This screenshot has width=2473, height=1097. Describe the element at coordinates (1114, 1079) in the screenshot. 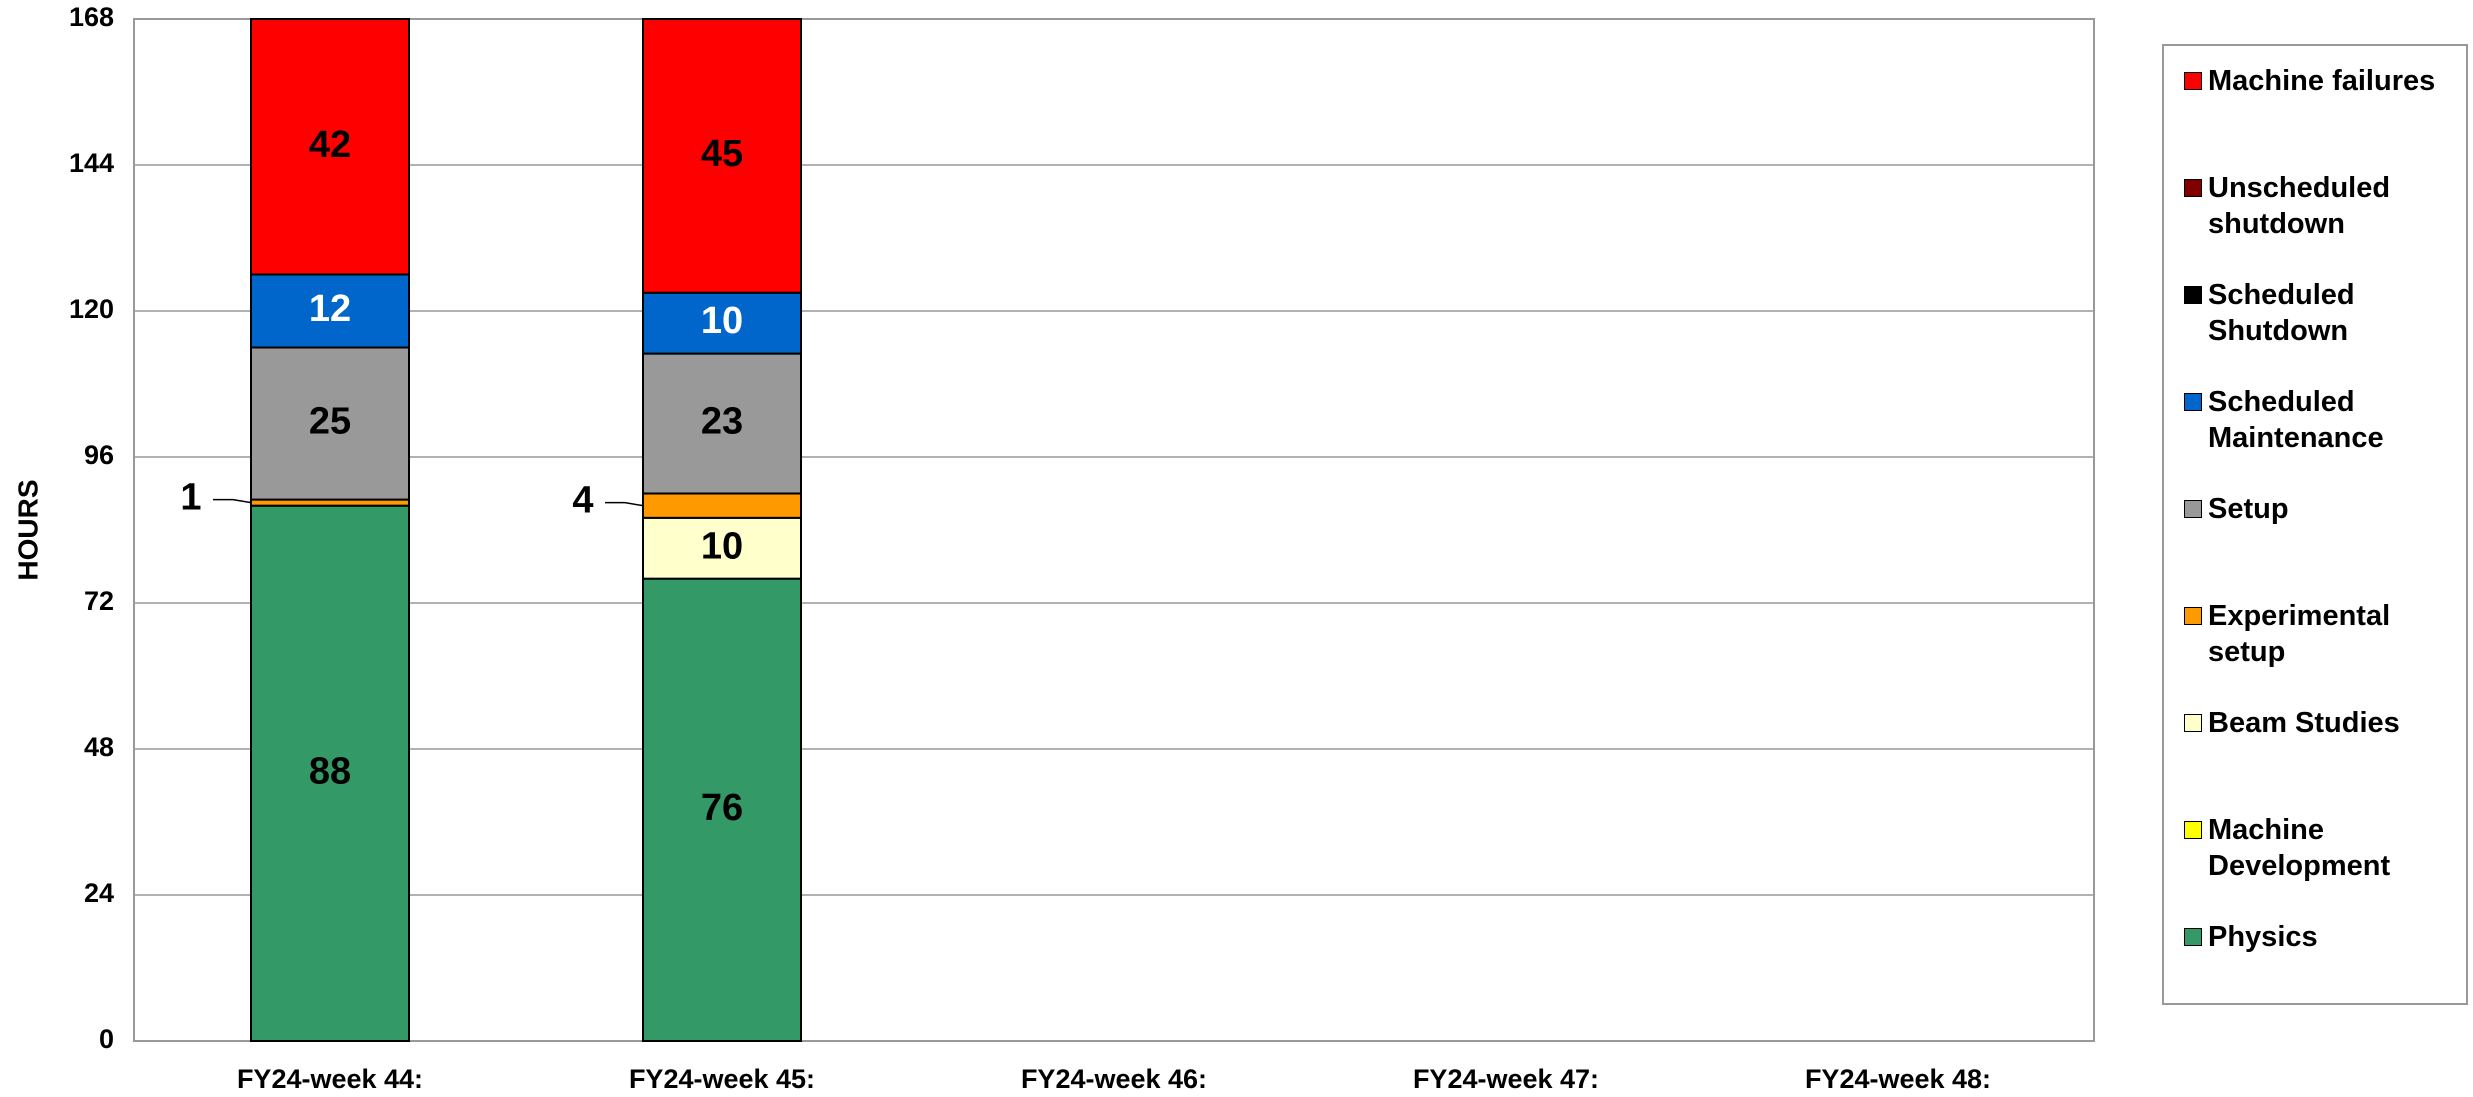

I see `x-tick-label: FY24-week 46:` at that location.